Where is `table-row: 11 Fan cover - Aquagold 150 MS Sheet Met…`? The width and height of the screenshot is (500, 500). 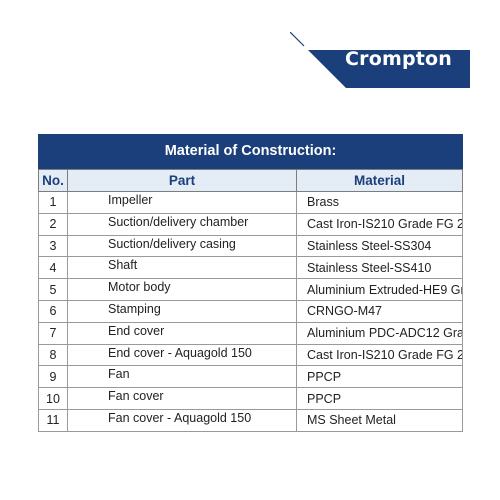 table-row: 11 Fan cover - Aquagold 150 MS Sheet Met… is located at coordinates (250, 420).